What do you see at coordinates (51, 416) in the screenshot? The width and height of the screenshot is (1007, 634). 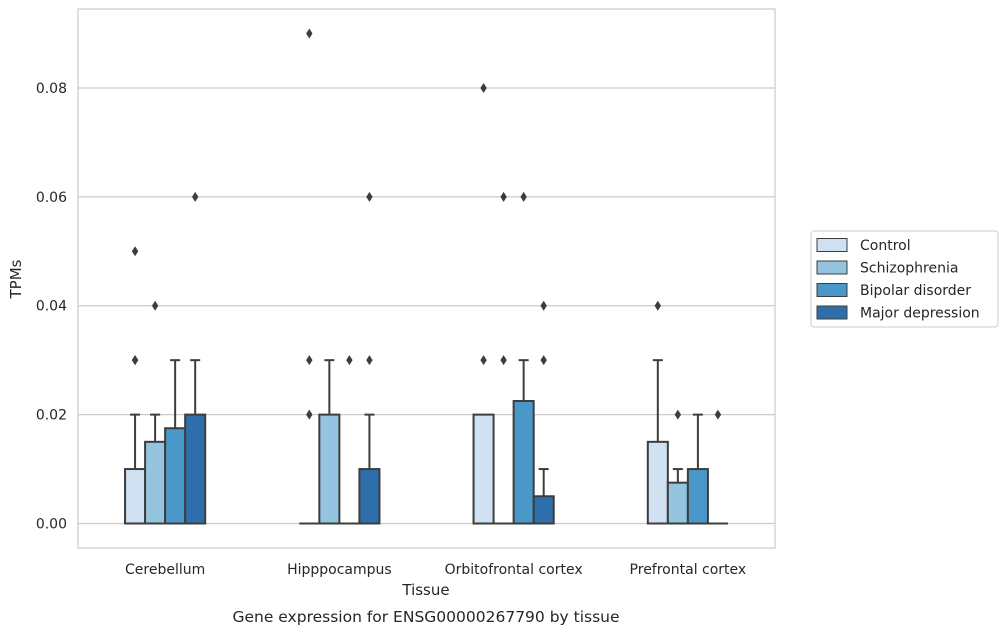 I see `y-tick-label: 0.02` at bounding box center [51, 416].